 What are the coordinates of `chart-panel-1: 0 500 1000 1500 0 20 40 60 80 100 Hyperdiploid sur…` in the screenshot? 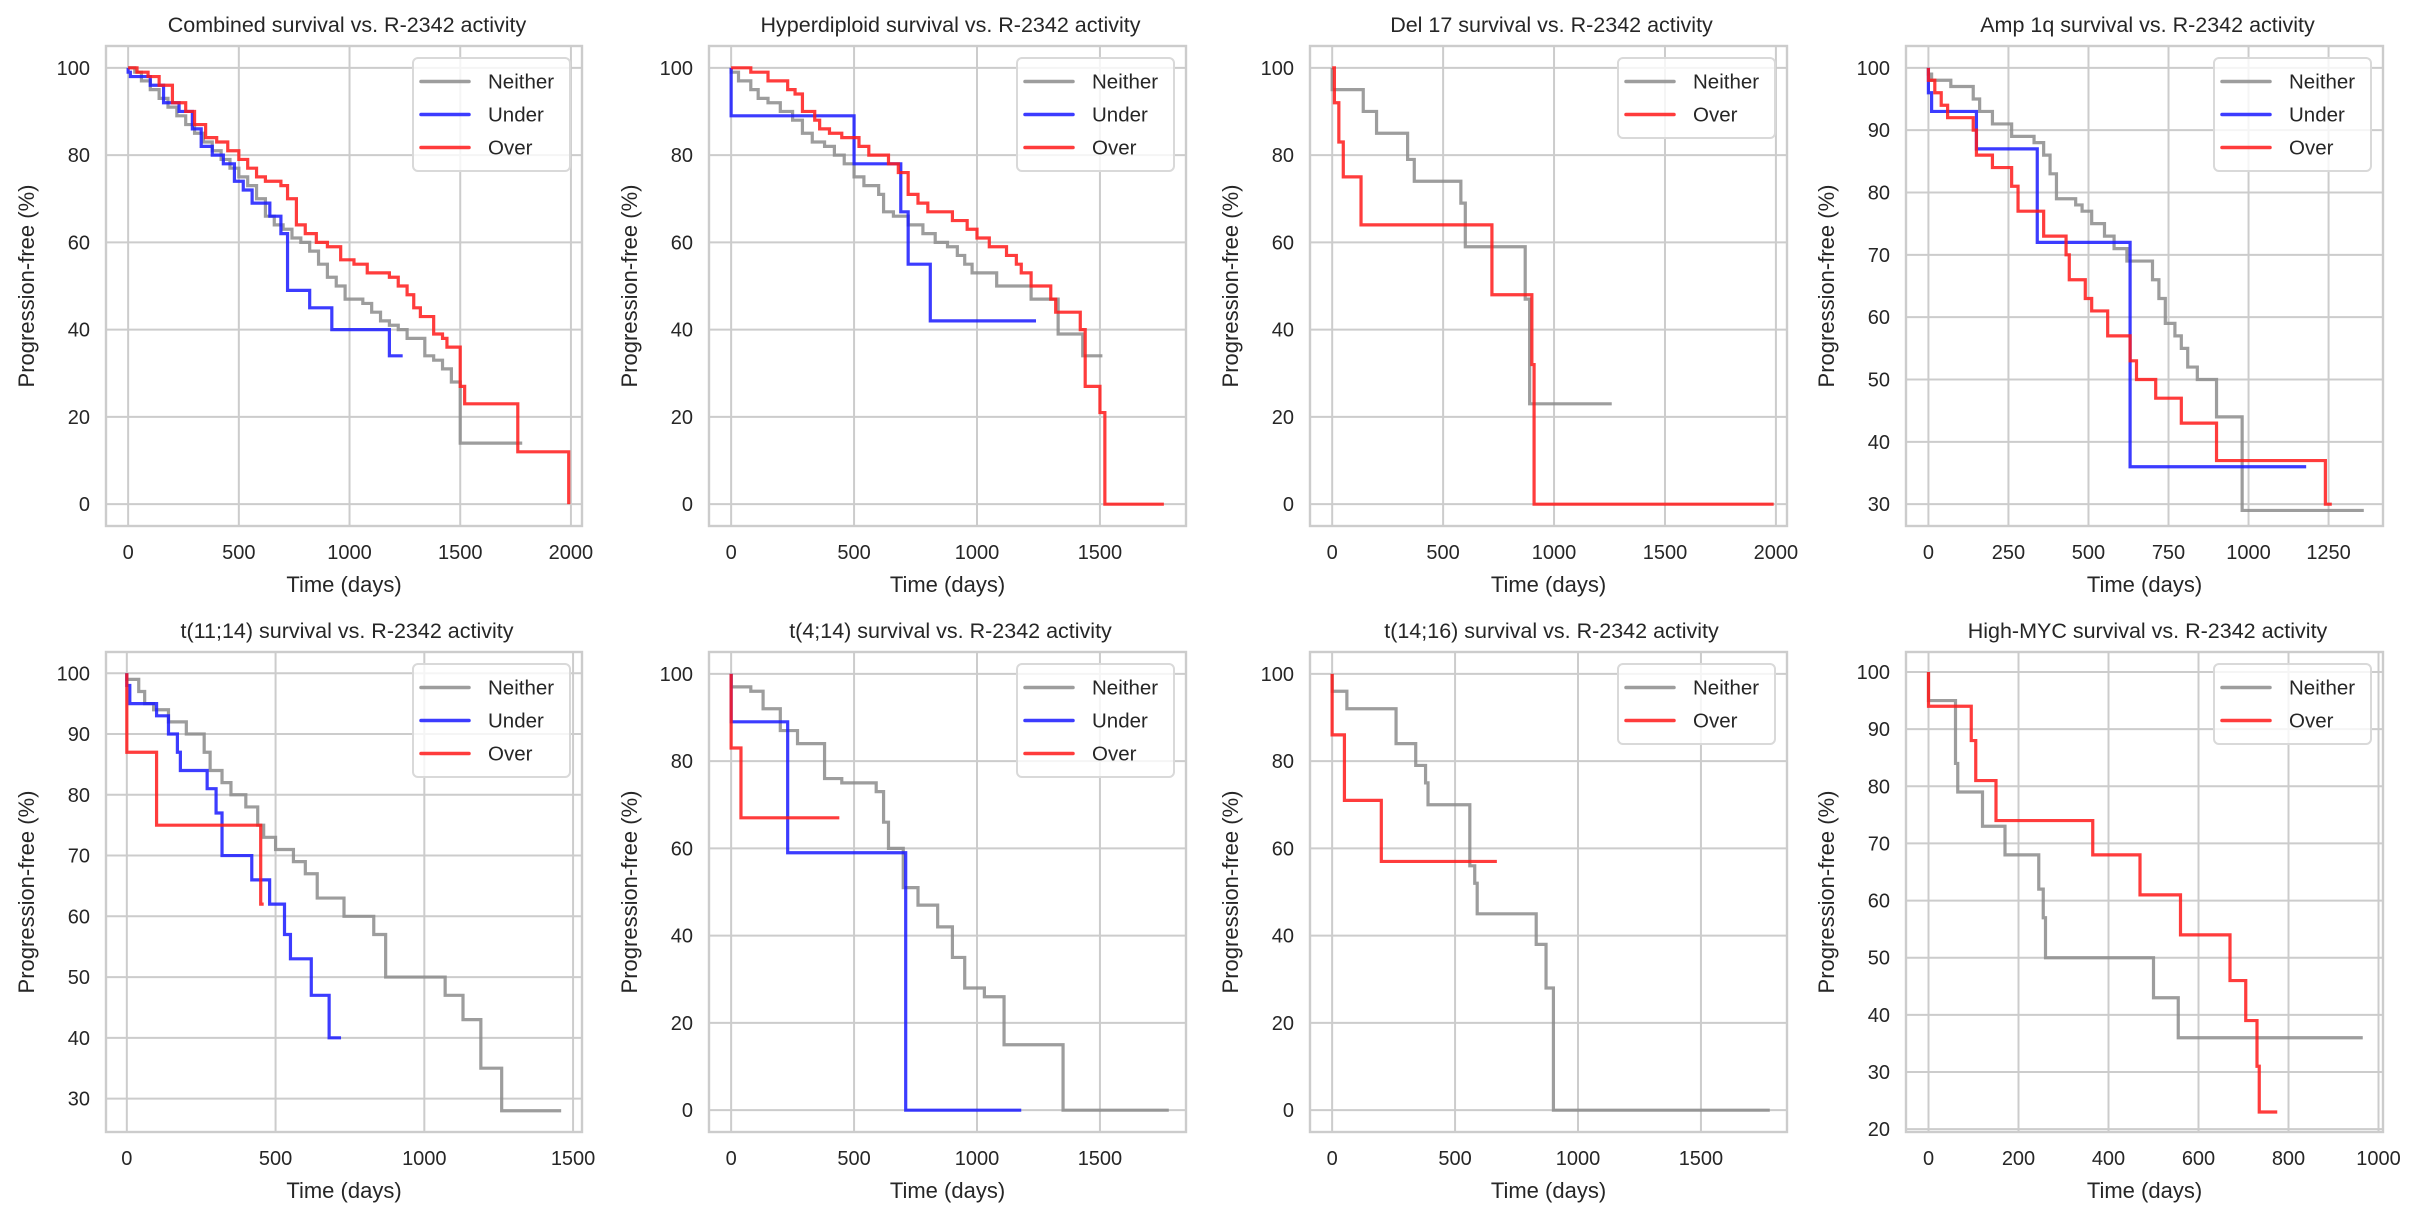 It's located at (902, 305).